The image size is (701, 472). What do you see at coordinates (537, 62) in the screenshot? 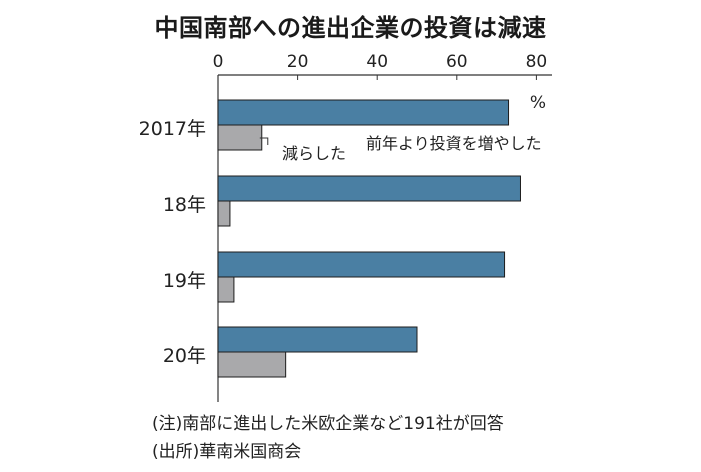
I see `x-tick-label: 80` at bounding box center [537, 62].